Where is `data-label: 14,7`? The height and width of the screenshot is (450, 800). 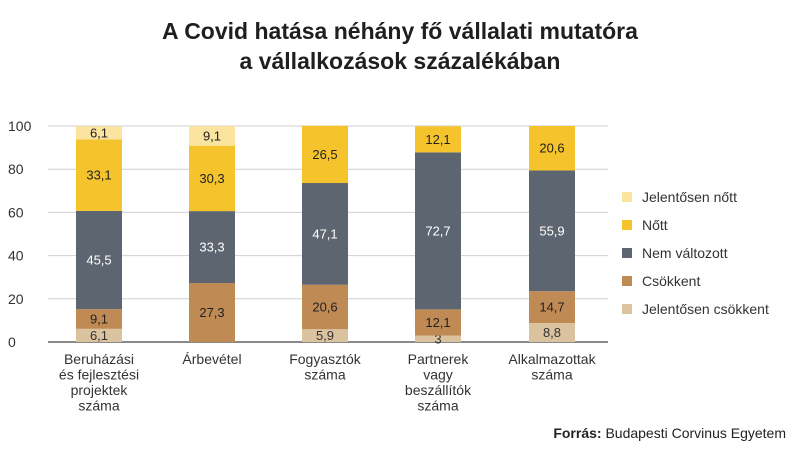
data-label: 14,7 is located at coordinates (551, 307).